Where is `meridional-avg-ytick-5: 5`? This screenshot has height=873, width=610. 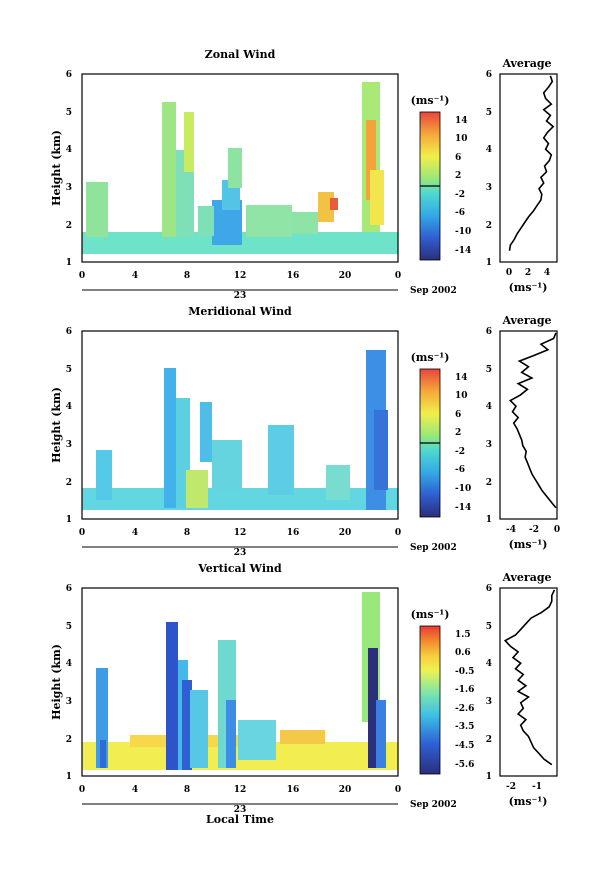
meridional-avg-ytick-5: 5 is located at coordinates (489, 370).